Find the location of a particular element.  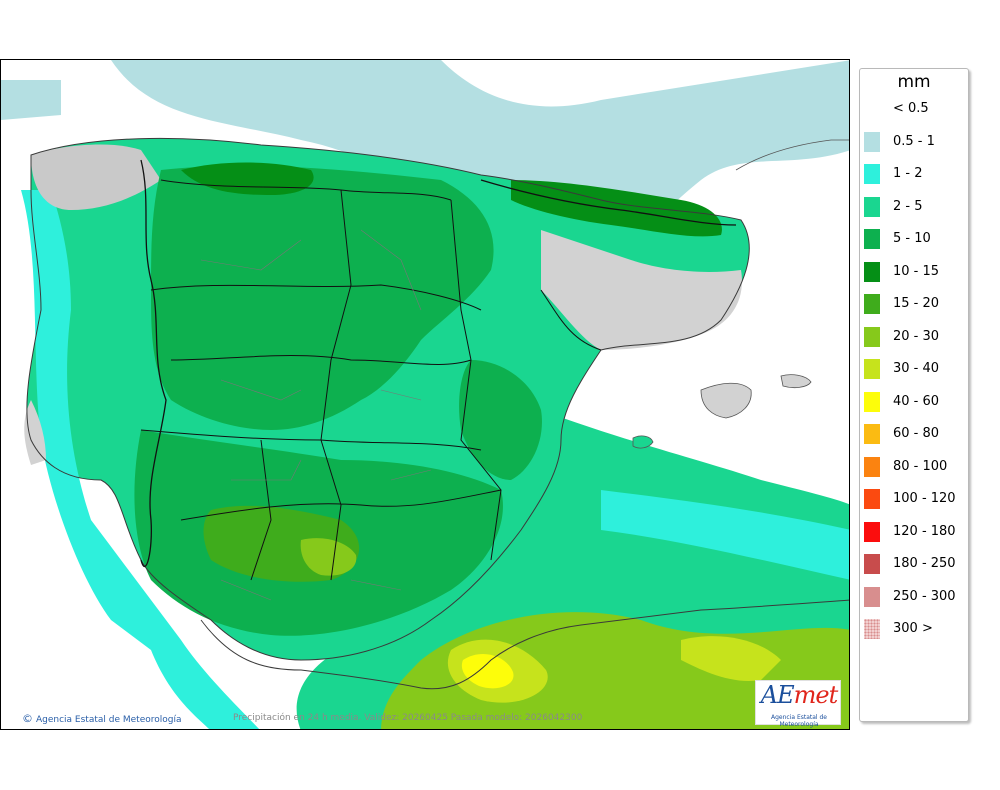

logo-subtitle: Agencia Estatal de Meteorología is located at coordinates (798, 721).